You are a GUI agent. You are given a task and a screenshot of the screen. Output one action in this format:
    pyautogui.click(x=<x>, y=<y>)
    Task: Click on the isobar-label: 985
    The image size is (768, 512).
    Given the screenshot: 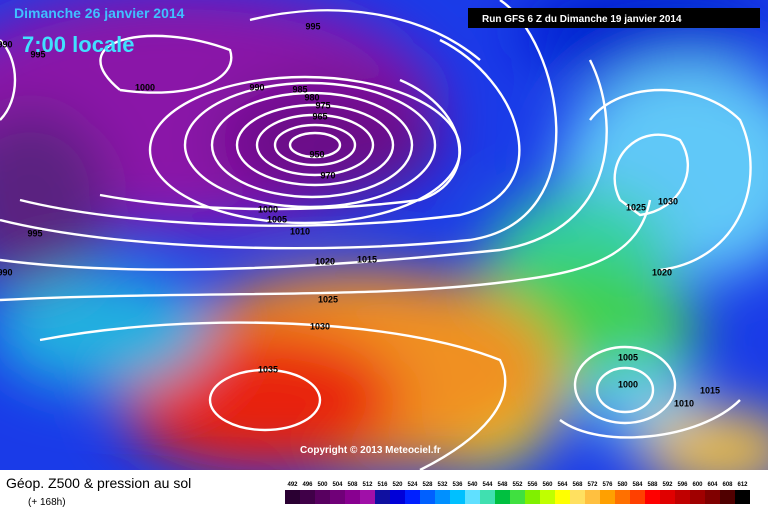 What is the action you would take?
    pyautogui.click(x=299, y=89)
    